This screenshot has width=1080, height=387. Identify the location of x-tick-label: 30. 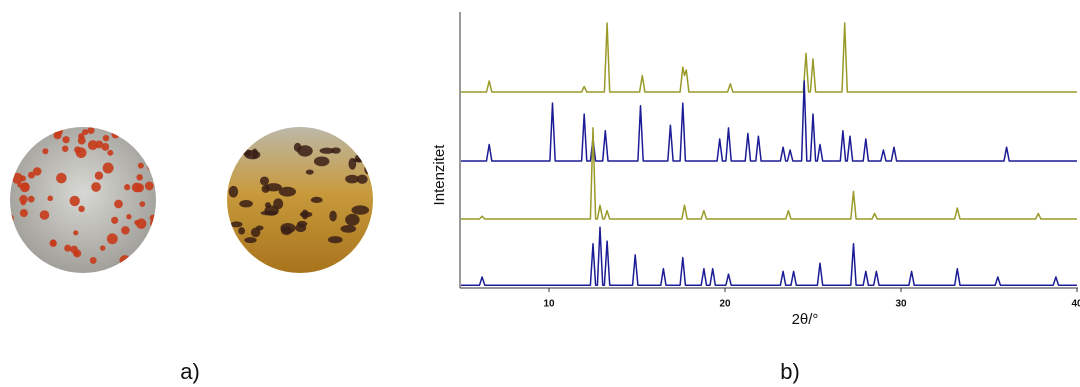
(901, 304).